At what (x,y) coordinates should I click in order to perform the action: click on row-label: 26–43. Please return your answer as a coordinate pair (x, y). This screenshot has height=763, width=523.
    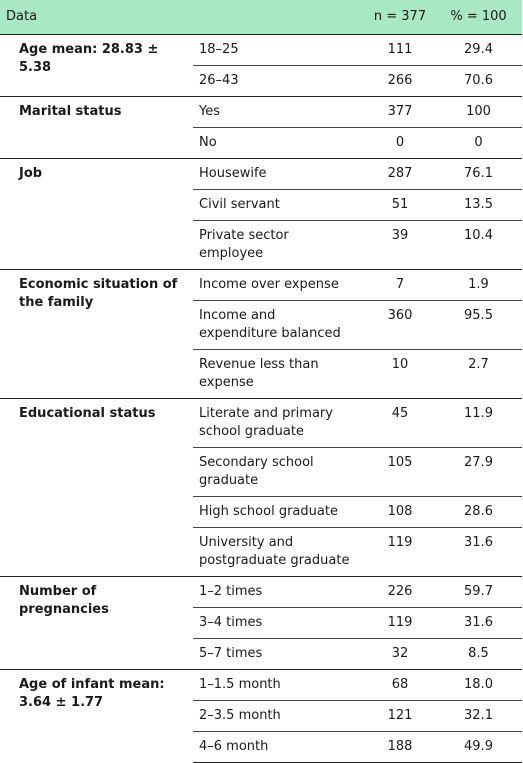
    Looking at the image, I should click on (279, 81).